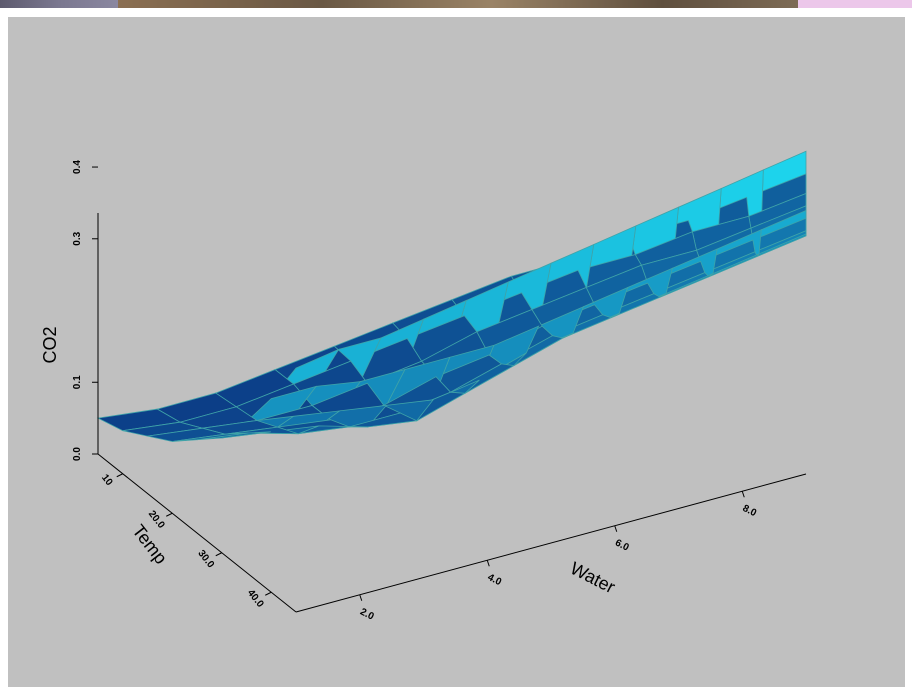 The width and height of the screenshot is (912, 691). Describe the element at coordinates (107, 480) in the screenshot. I see `temp-tick-label: 10` at that location.